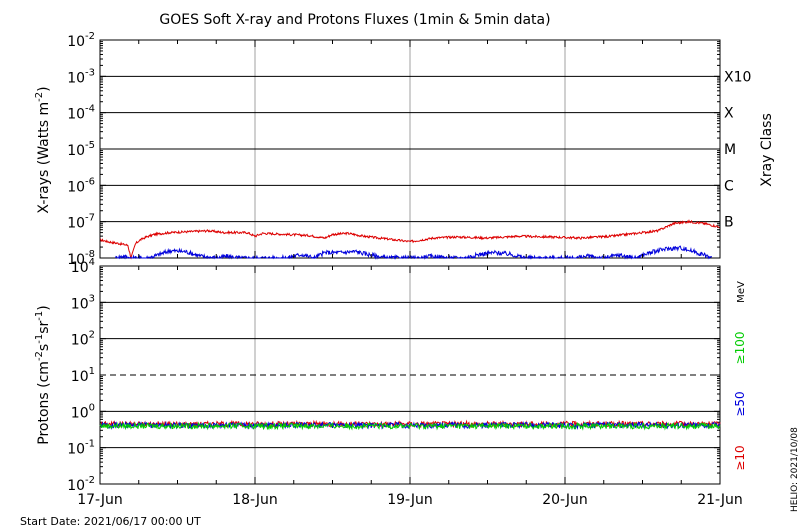 This screenshot has width=800, height=530. What do you see at coordinates (740, 348) in the screenshot?
I see `energy-label: ≥100` at bounding box center [740, 348].